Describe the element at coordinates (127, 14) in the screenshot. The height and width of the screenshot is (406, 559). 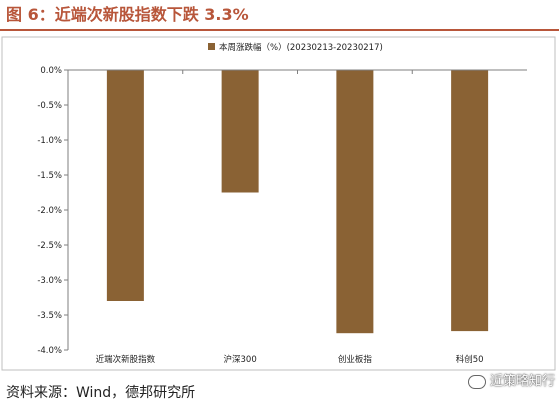
I see `figure-title: 图 6：近端次新股指数下跌 3.3%` at that location.